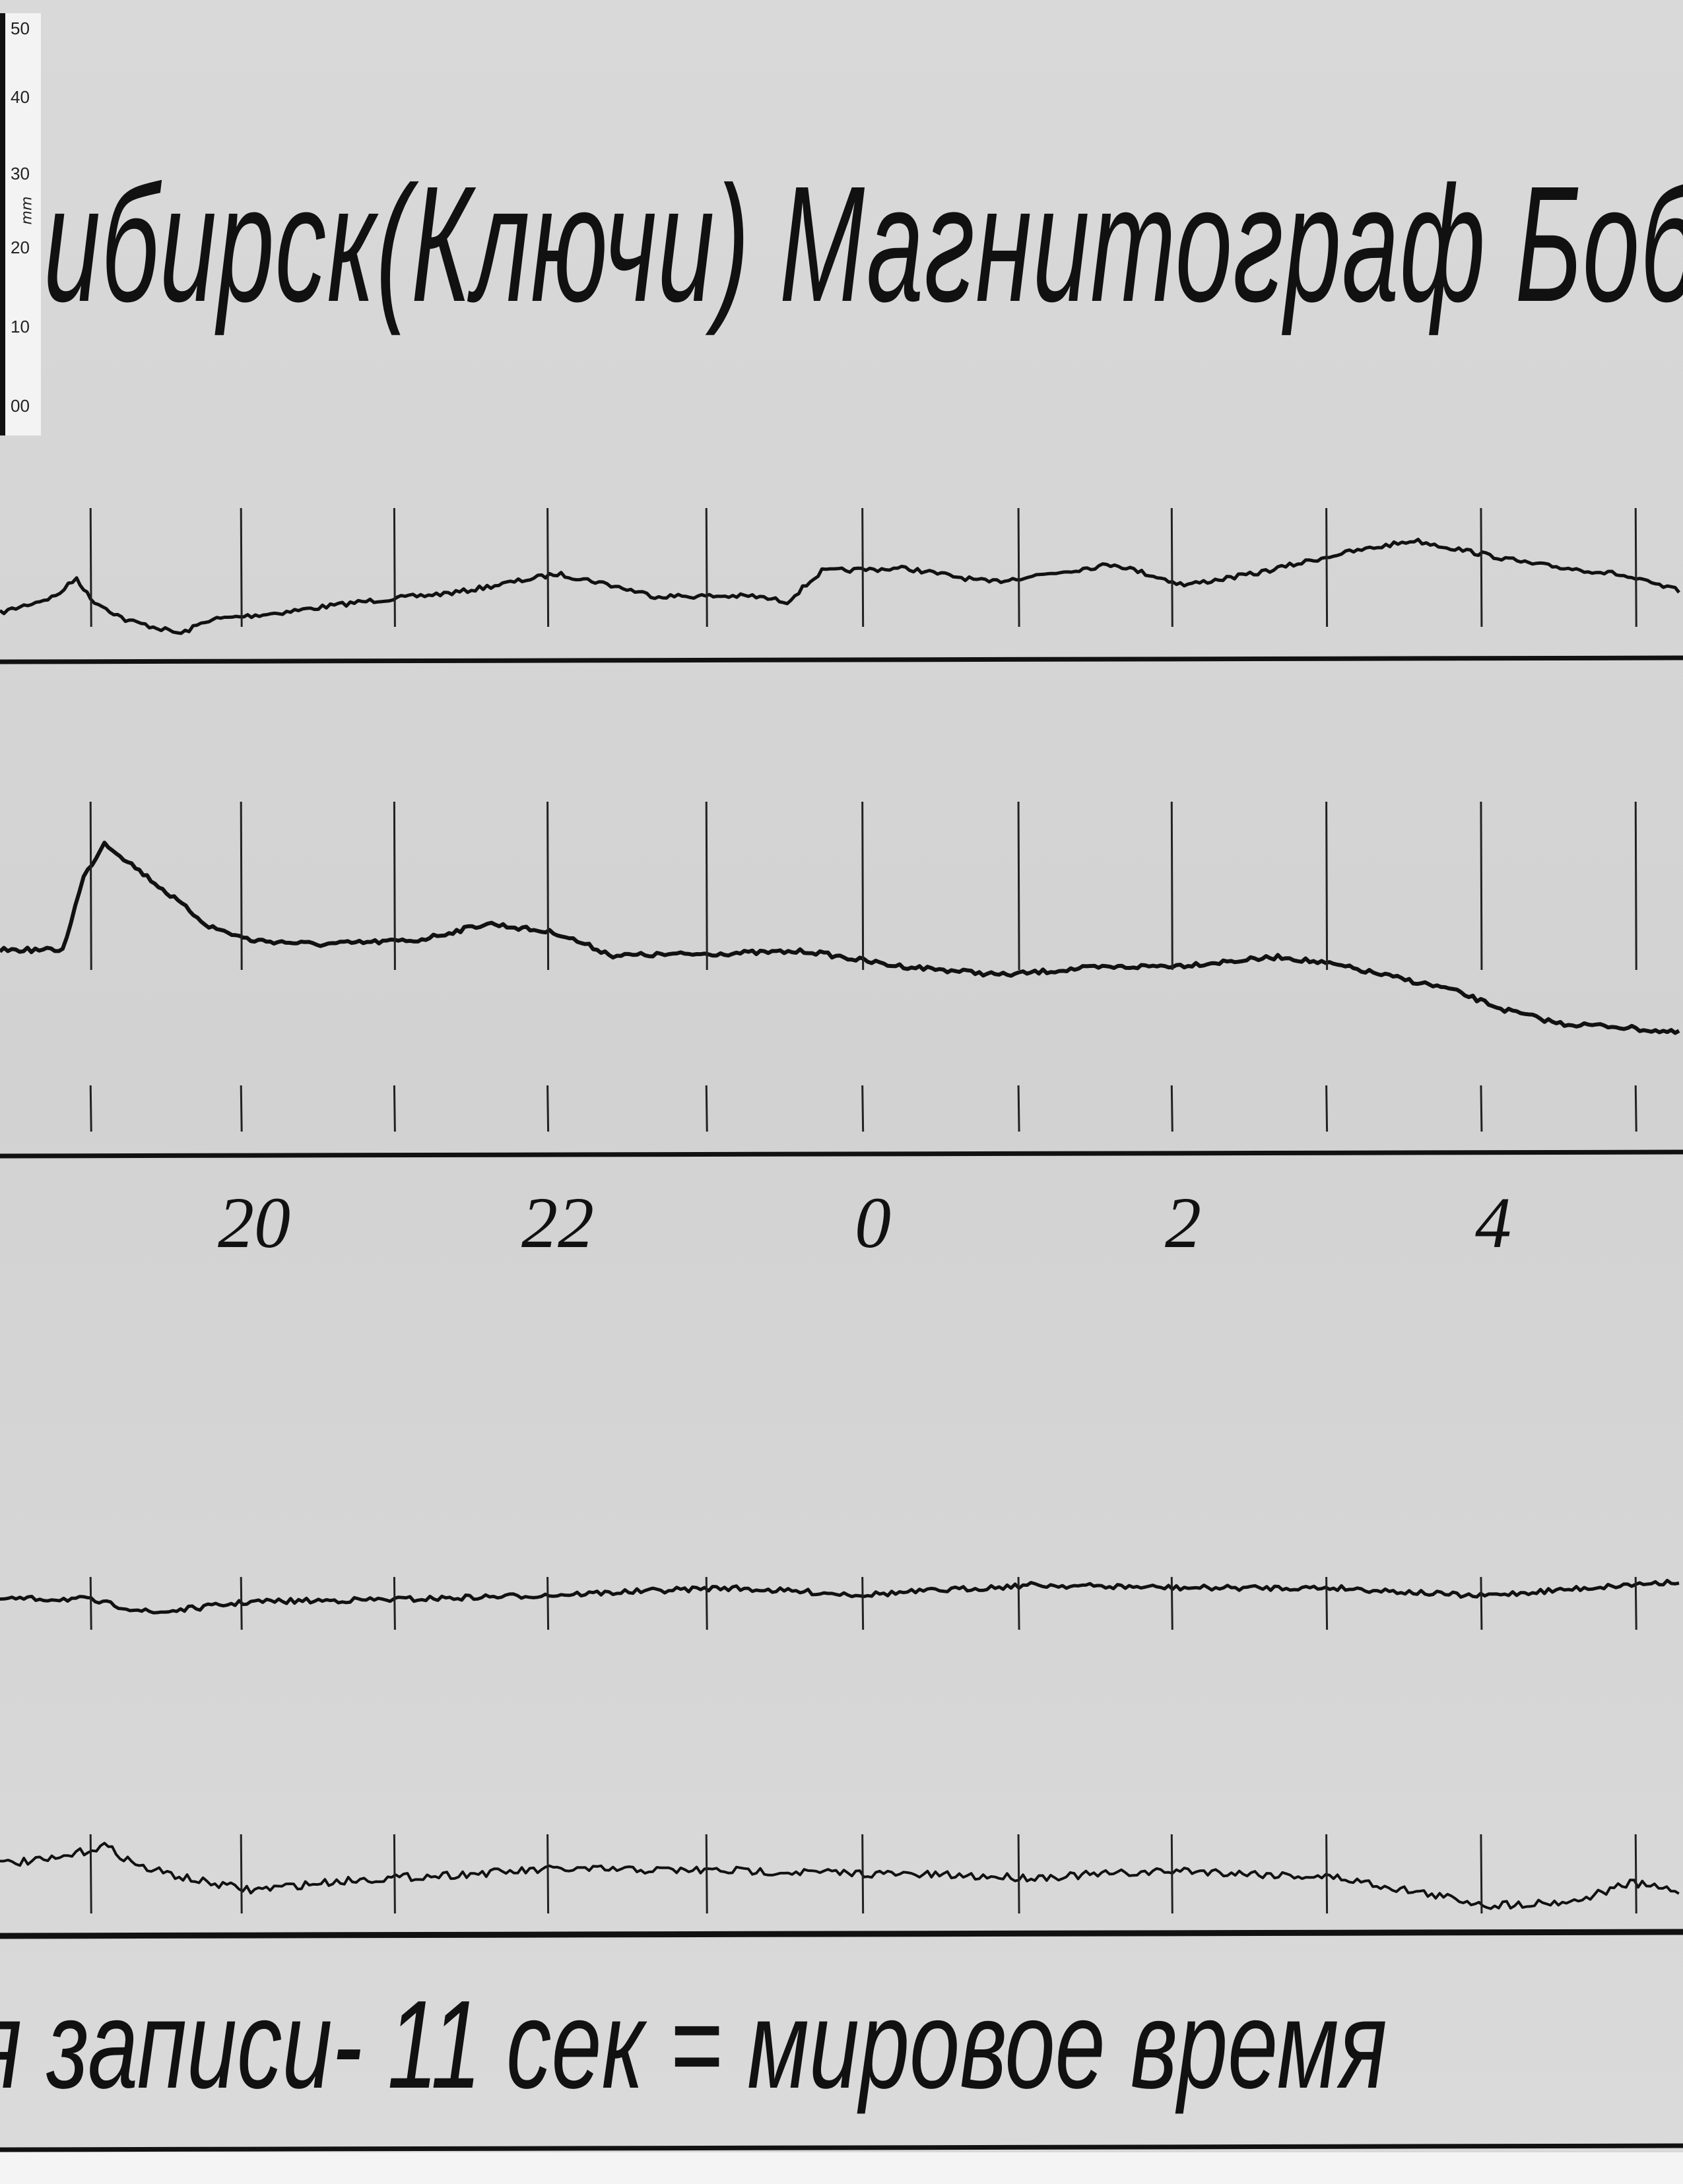 The height and width of the screenshot is (2184, 1683). What do you see at coordinates (693, 2045) in the screenshot?
I see `footer-note: я записи- 11 сек = мировое время` at bounding box center [693, 2045].